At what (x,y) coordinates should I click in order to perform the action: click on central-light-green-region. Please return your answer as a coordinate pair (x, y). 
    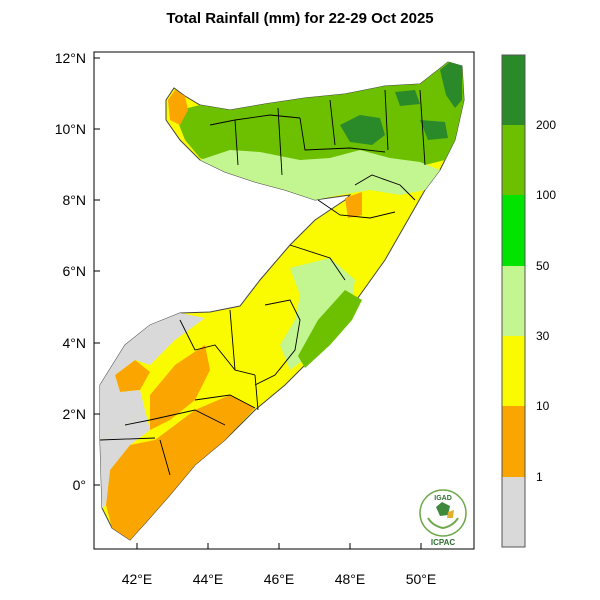
    Looking at the image, I should click on (317, 314).